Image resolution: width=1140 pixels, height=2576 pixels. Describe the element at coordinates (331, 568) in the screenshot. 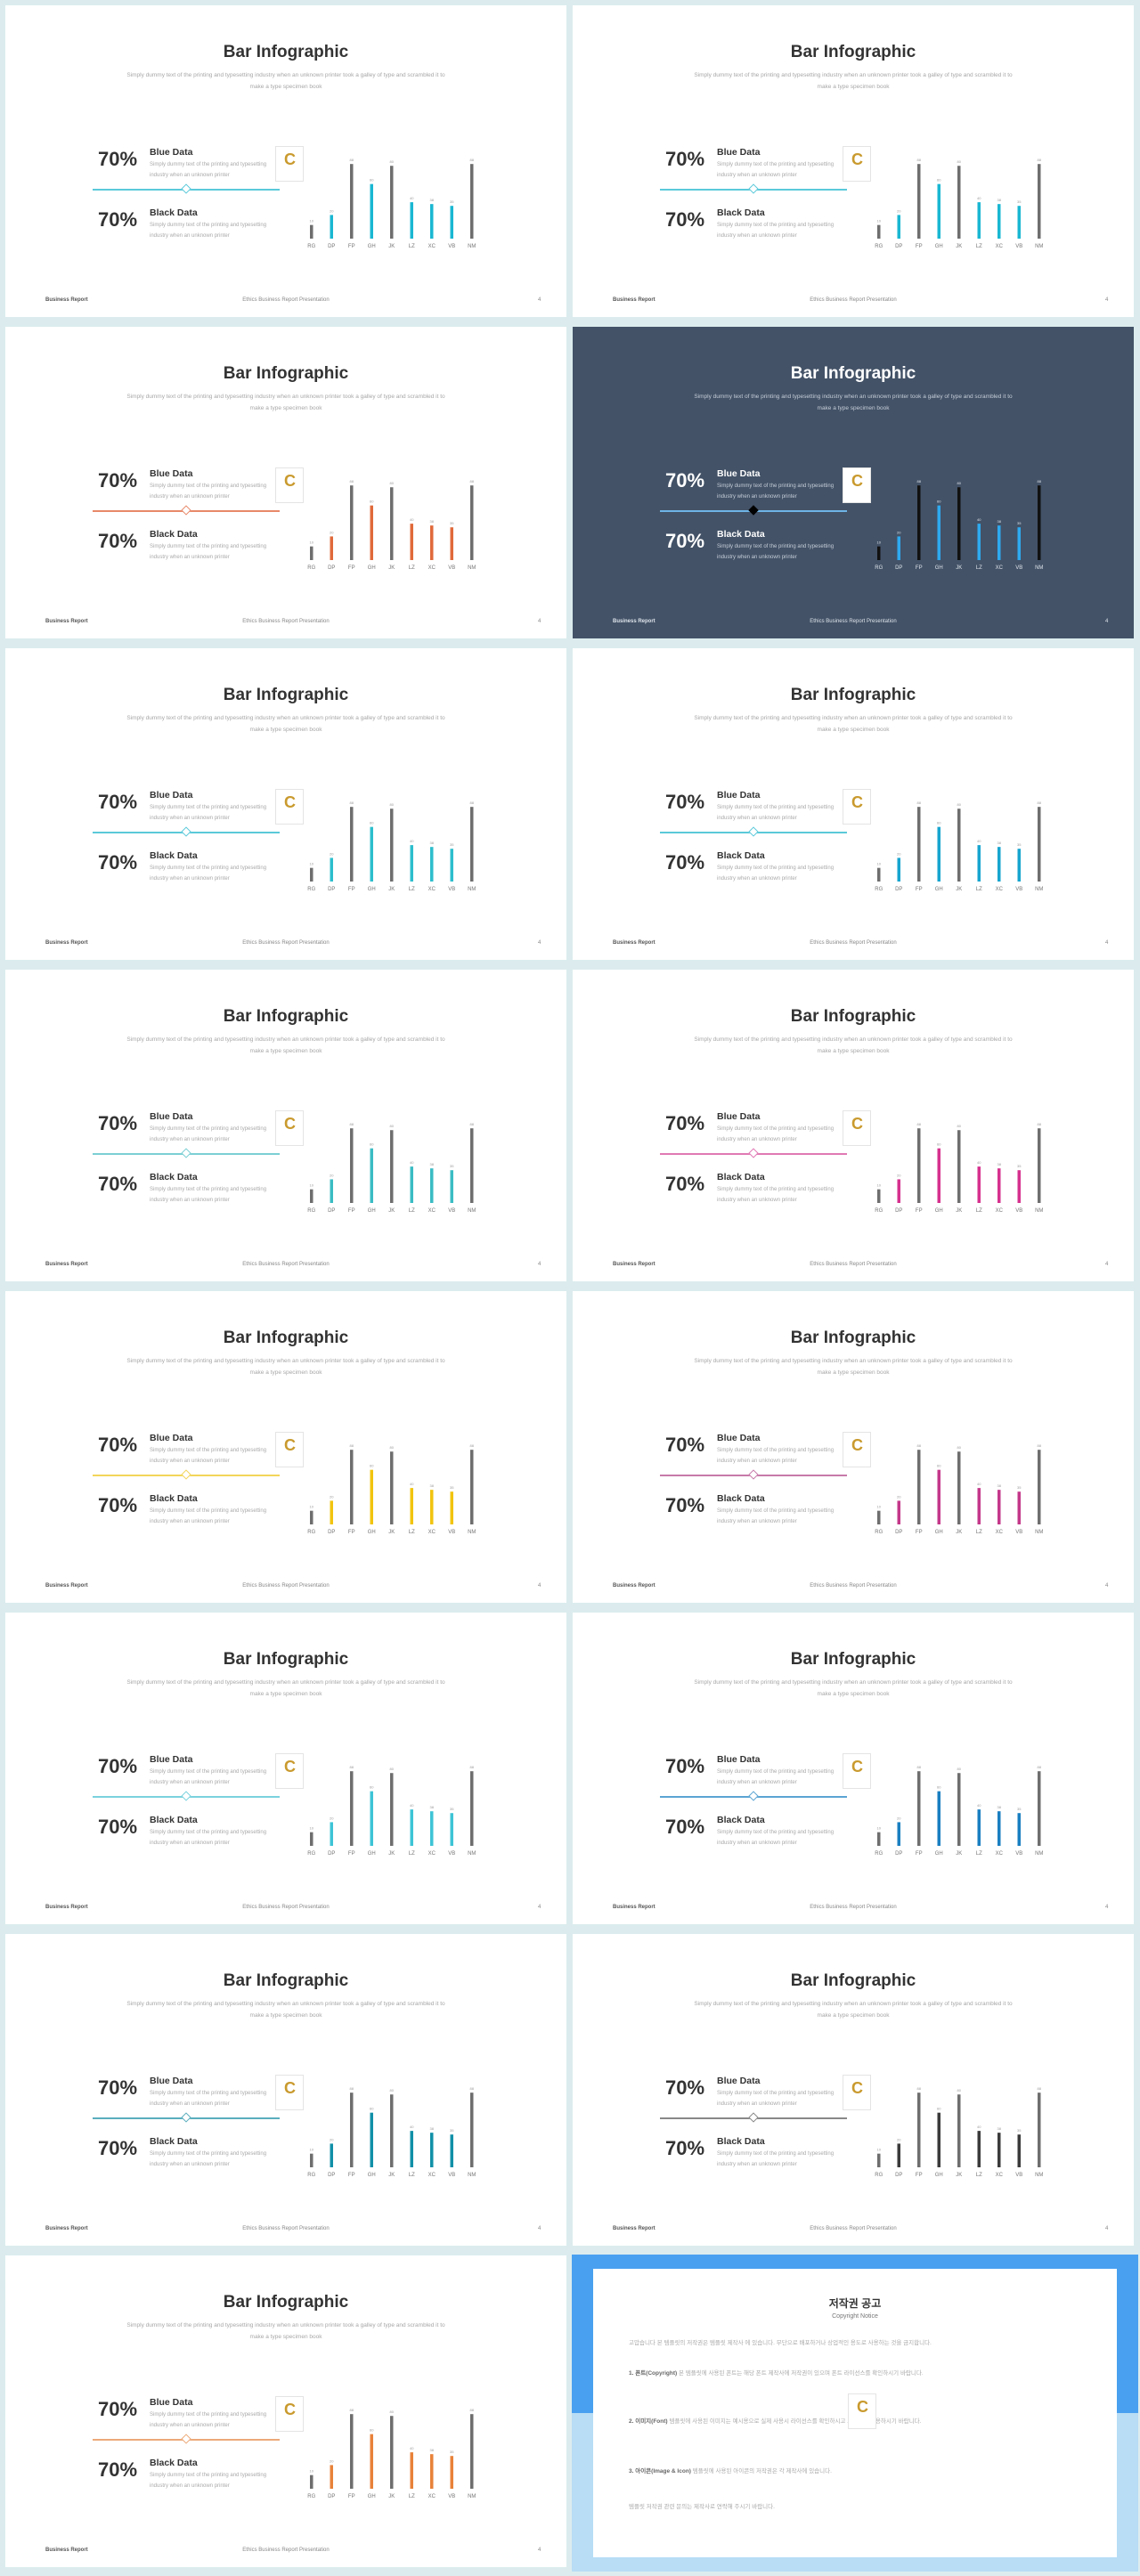

I see `category-label: DP` at that location.